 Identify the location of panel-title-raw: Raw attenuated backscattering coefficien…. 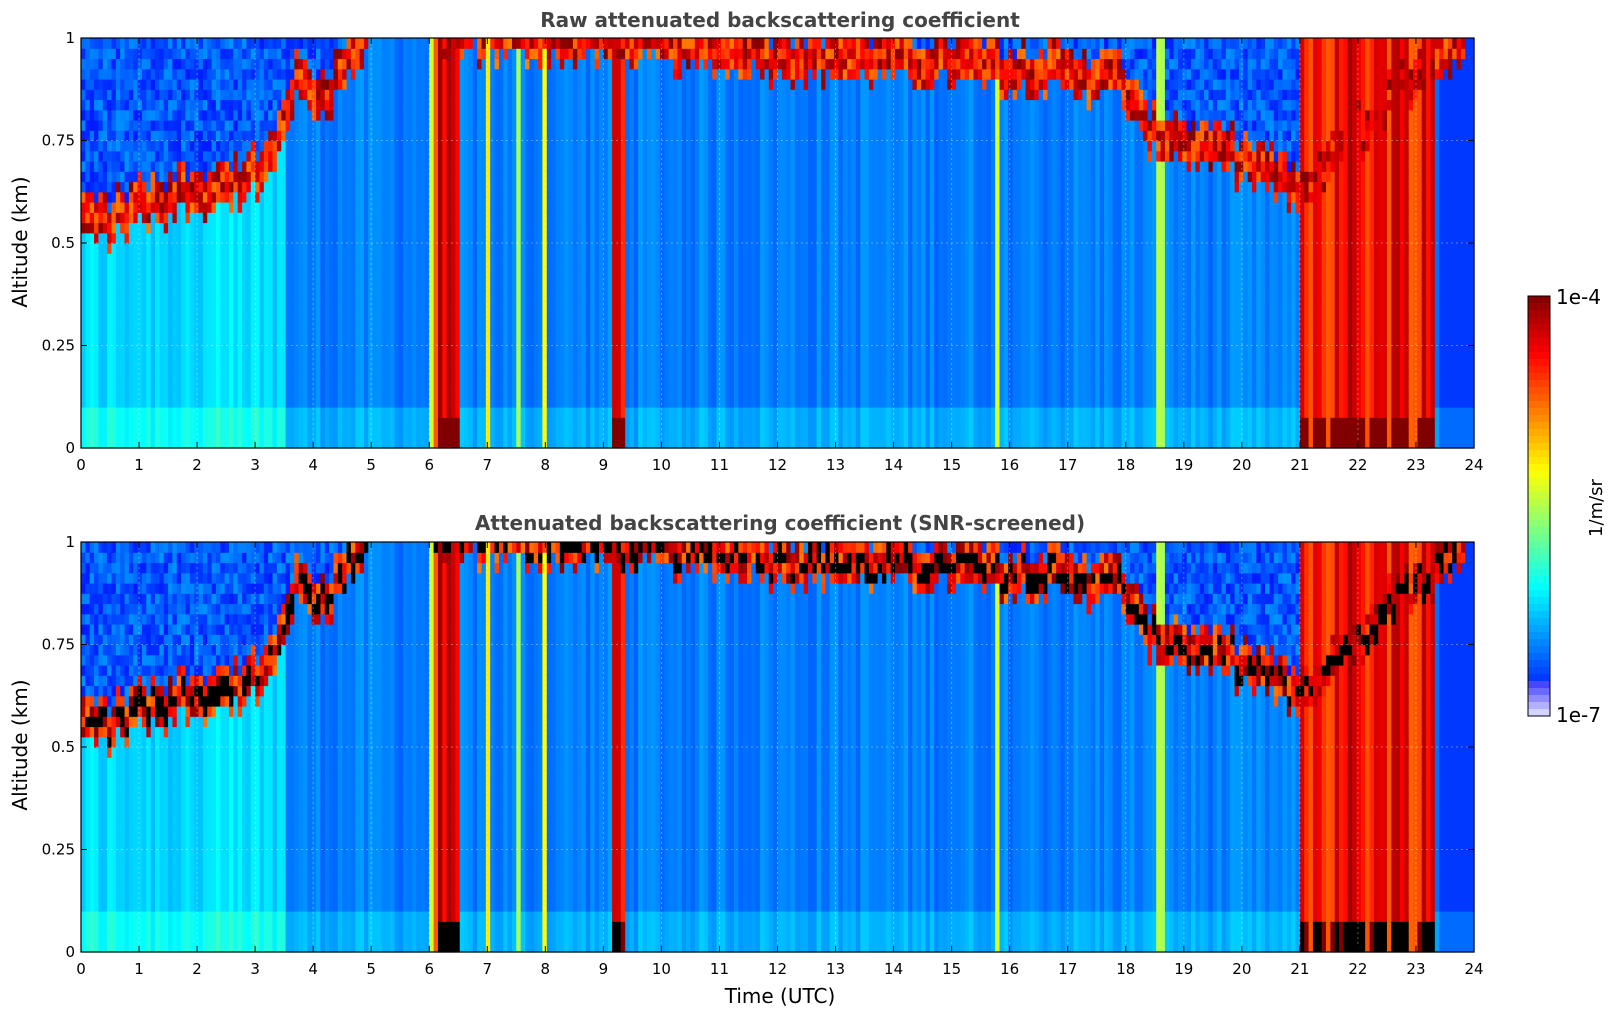
(780, 20).